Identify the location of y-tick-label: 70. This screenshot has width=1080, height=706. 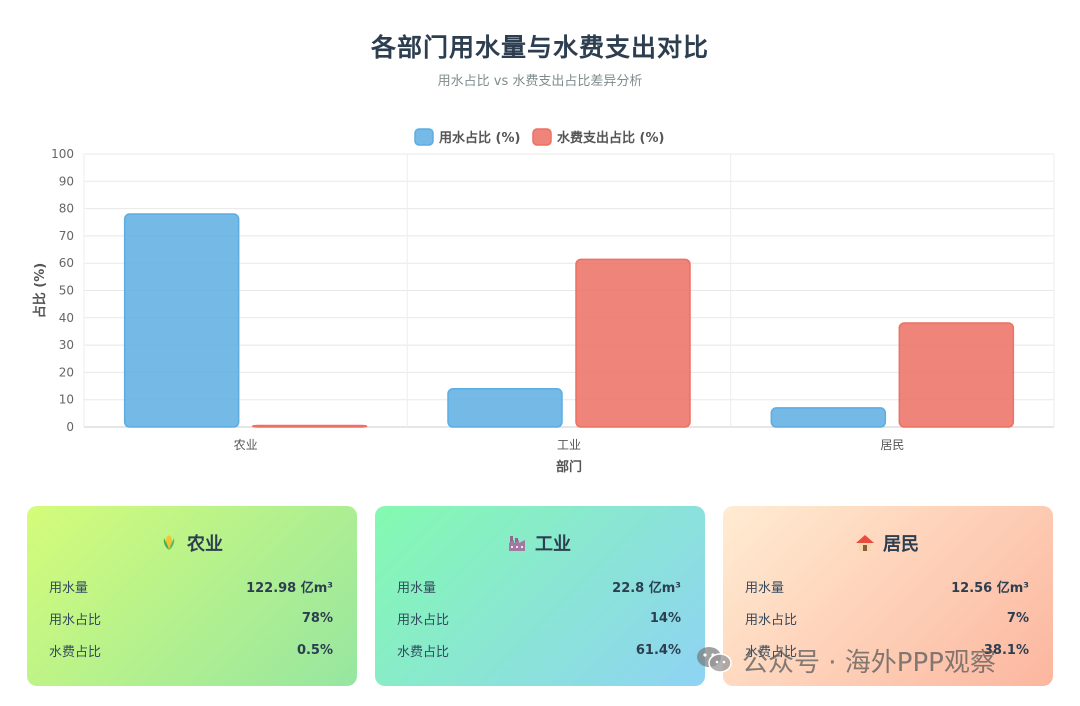
(66, 236).